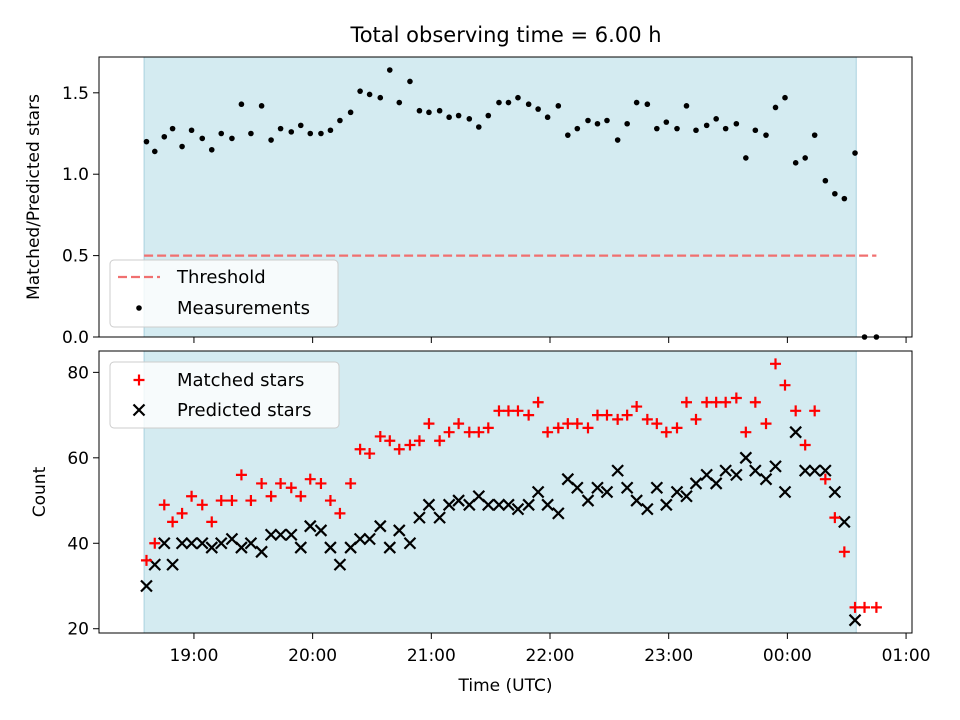 The height and width of the screenshot is (720, 960). What do you see at coordinates (75, 94) in the screenshot?
I see `ratio-y-tick-label: 1.5` at bounding box center [75, 94].